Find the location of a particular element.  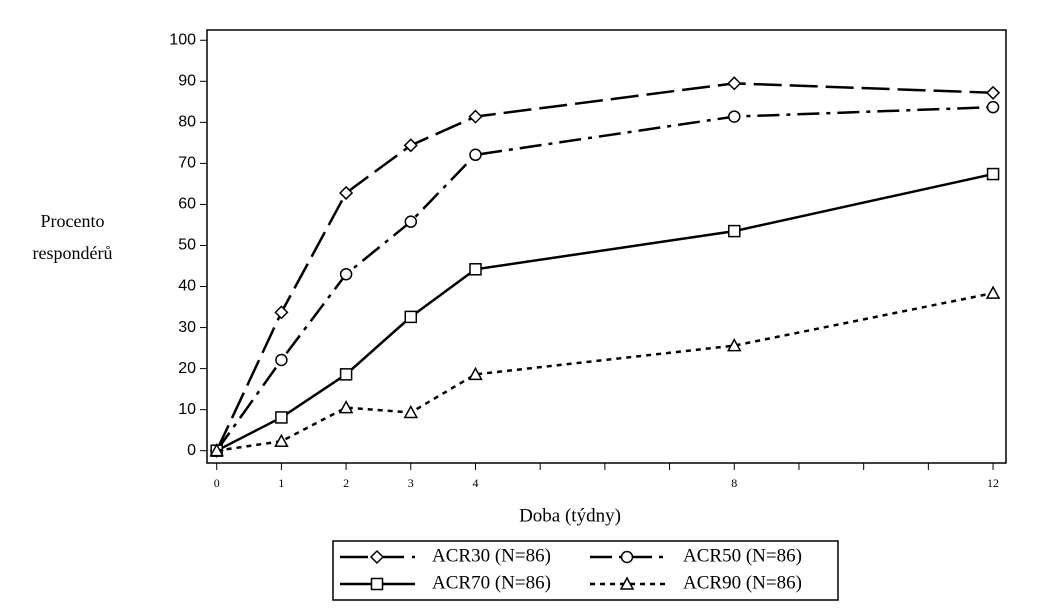

legend-label: ACR50 (N=86) is located at coordinates (742, 555).